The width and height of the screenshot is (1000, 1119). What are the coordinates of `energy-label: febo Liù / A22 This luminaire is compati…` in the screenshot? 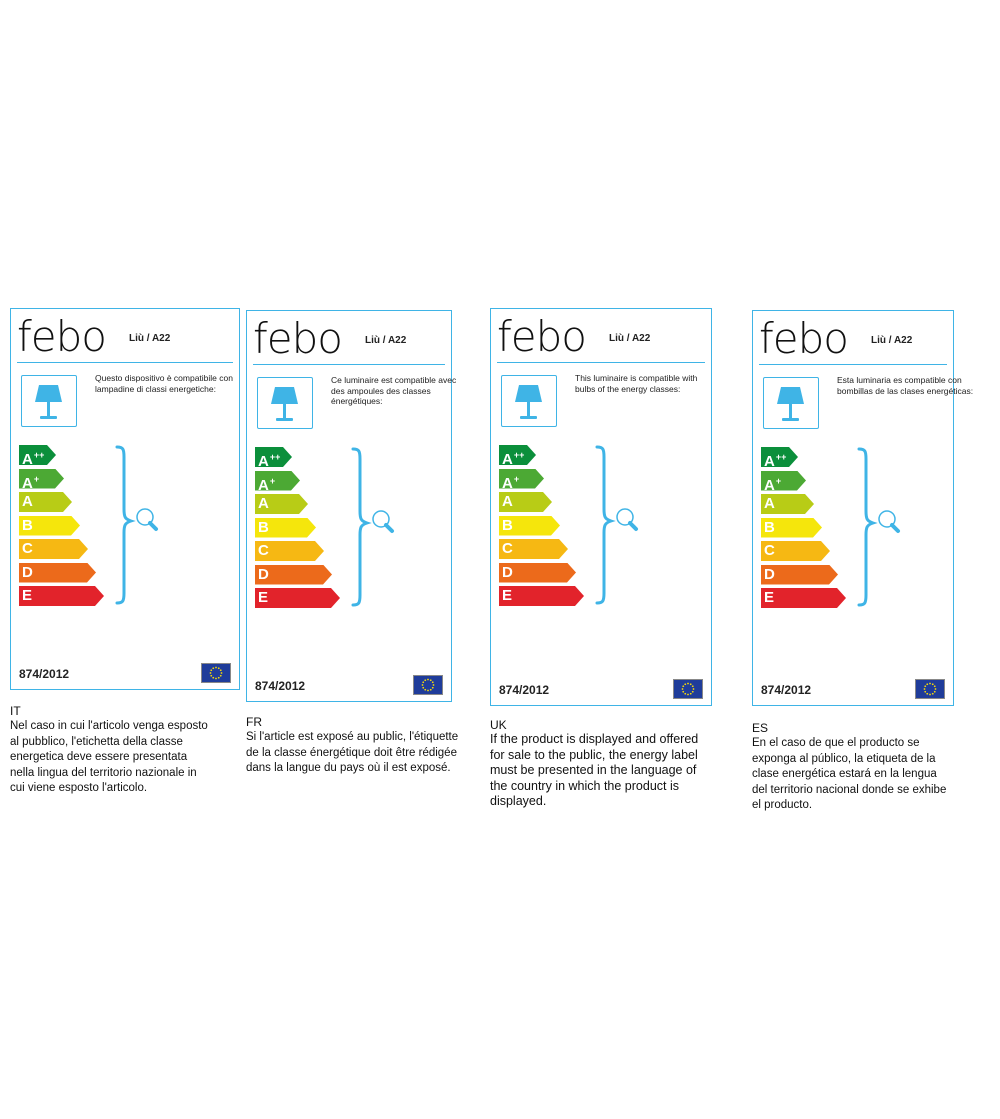 It's located at (601, 507).